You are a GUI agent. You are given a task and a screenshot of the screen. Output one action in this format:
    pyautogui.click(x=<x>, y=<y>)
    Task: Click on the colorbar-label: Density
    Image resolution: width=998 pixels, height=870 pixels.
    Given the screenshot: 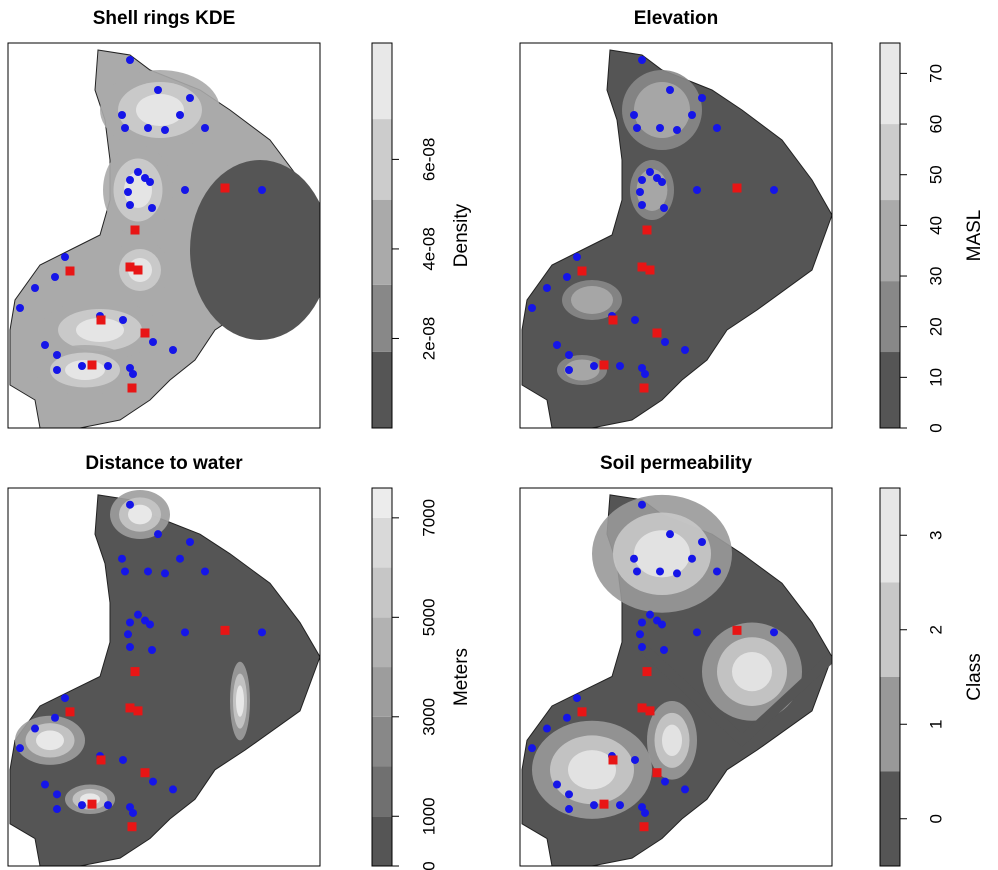 What is the action you would take?
    pyautogui.click(x=461, y=235)
    